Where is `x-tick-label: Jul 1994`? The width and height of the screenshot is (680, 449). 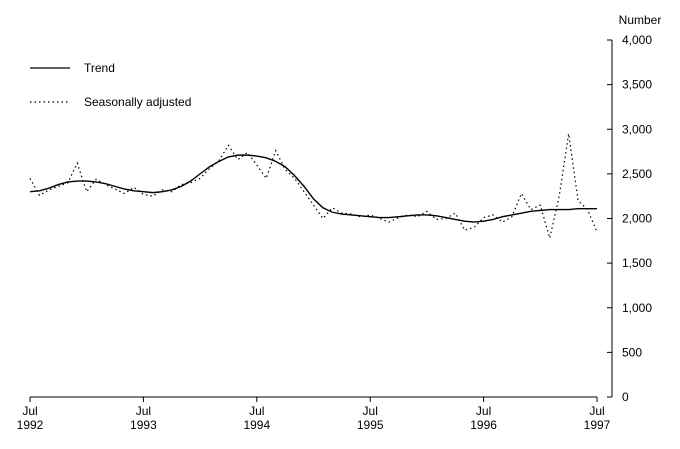 x-tick-label: Jul 1994 is located at coordinates (256, 418).